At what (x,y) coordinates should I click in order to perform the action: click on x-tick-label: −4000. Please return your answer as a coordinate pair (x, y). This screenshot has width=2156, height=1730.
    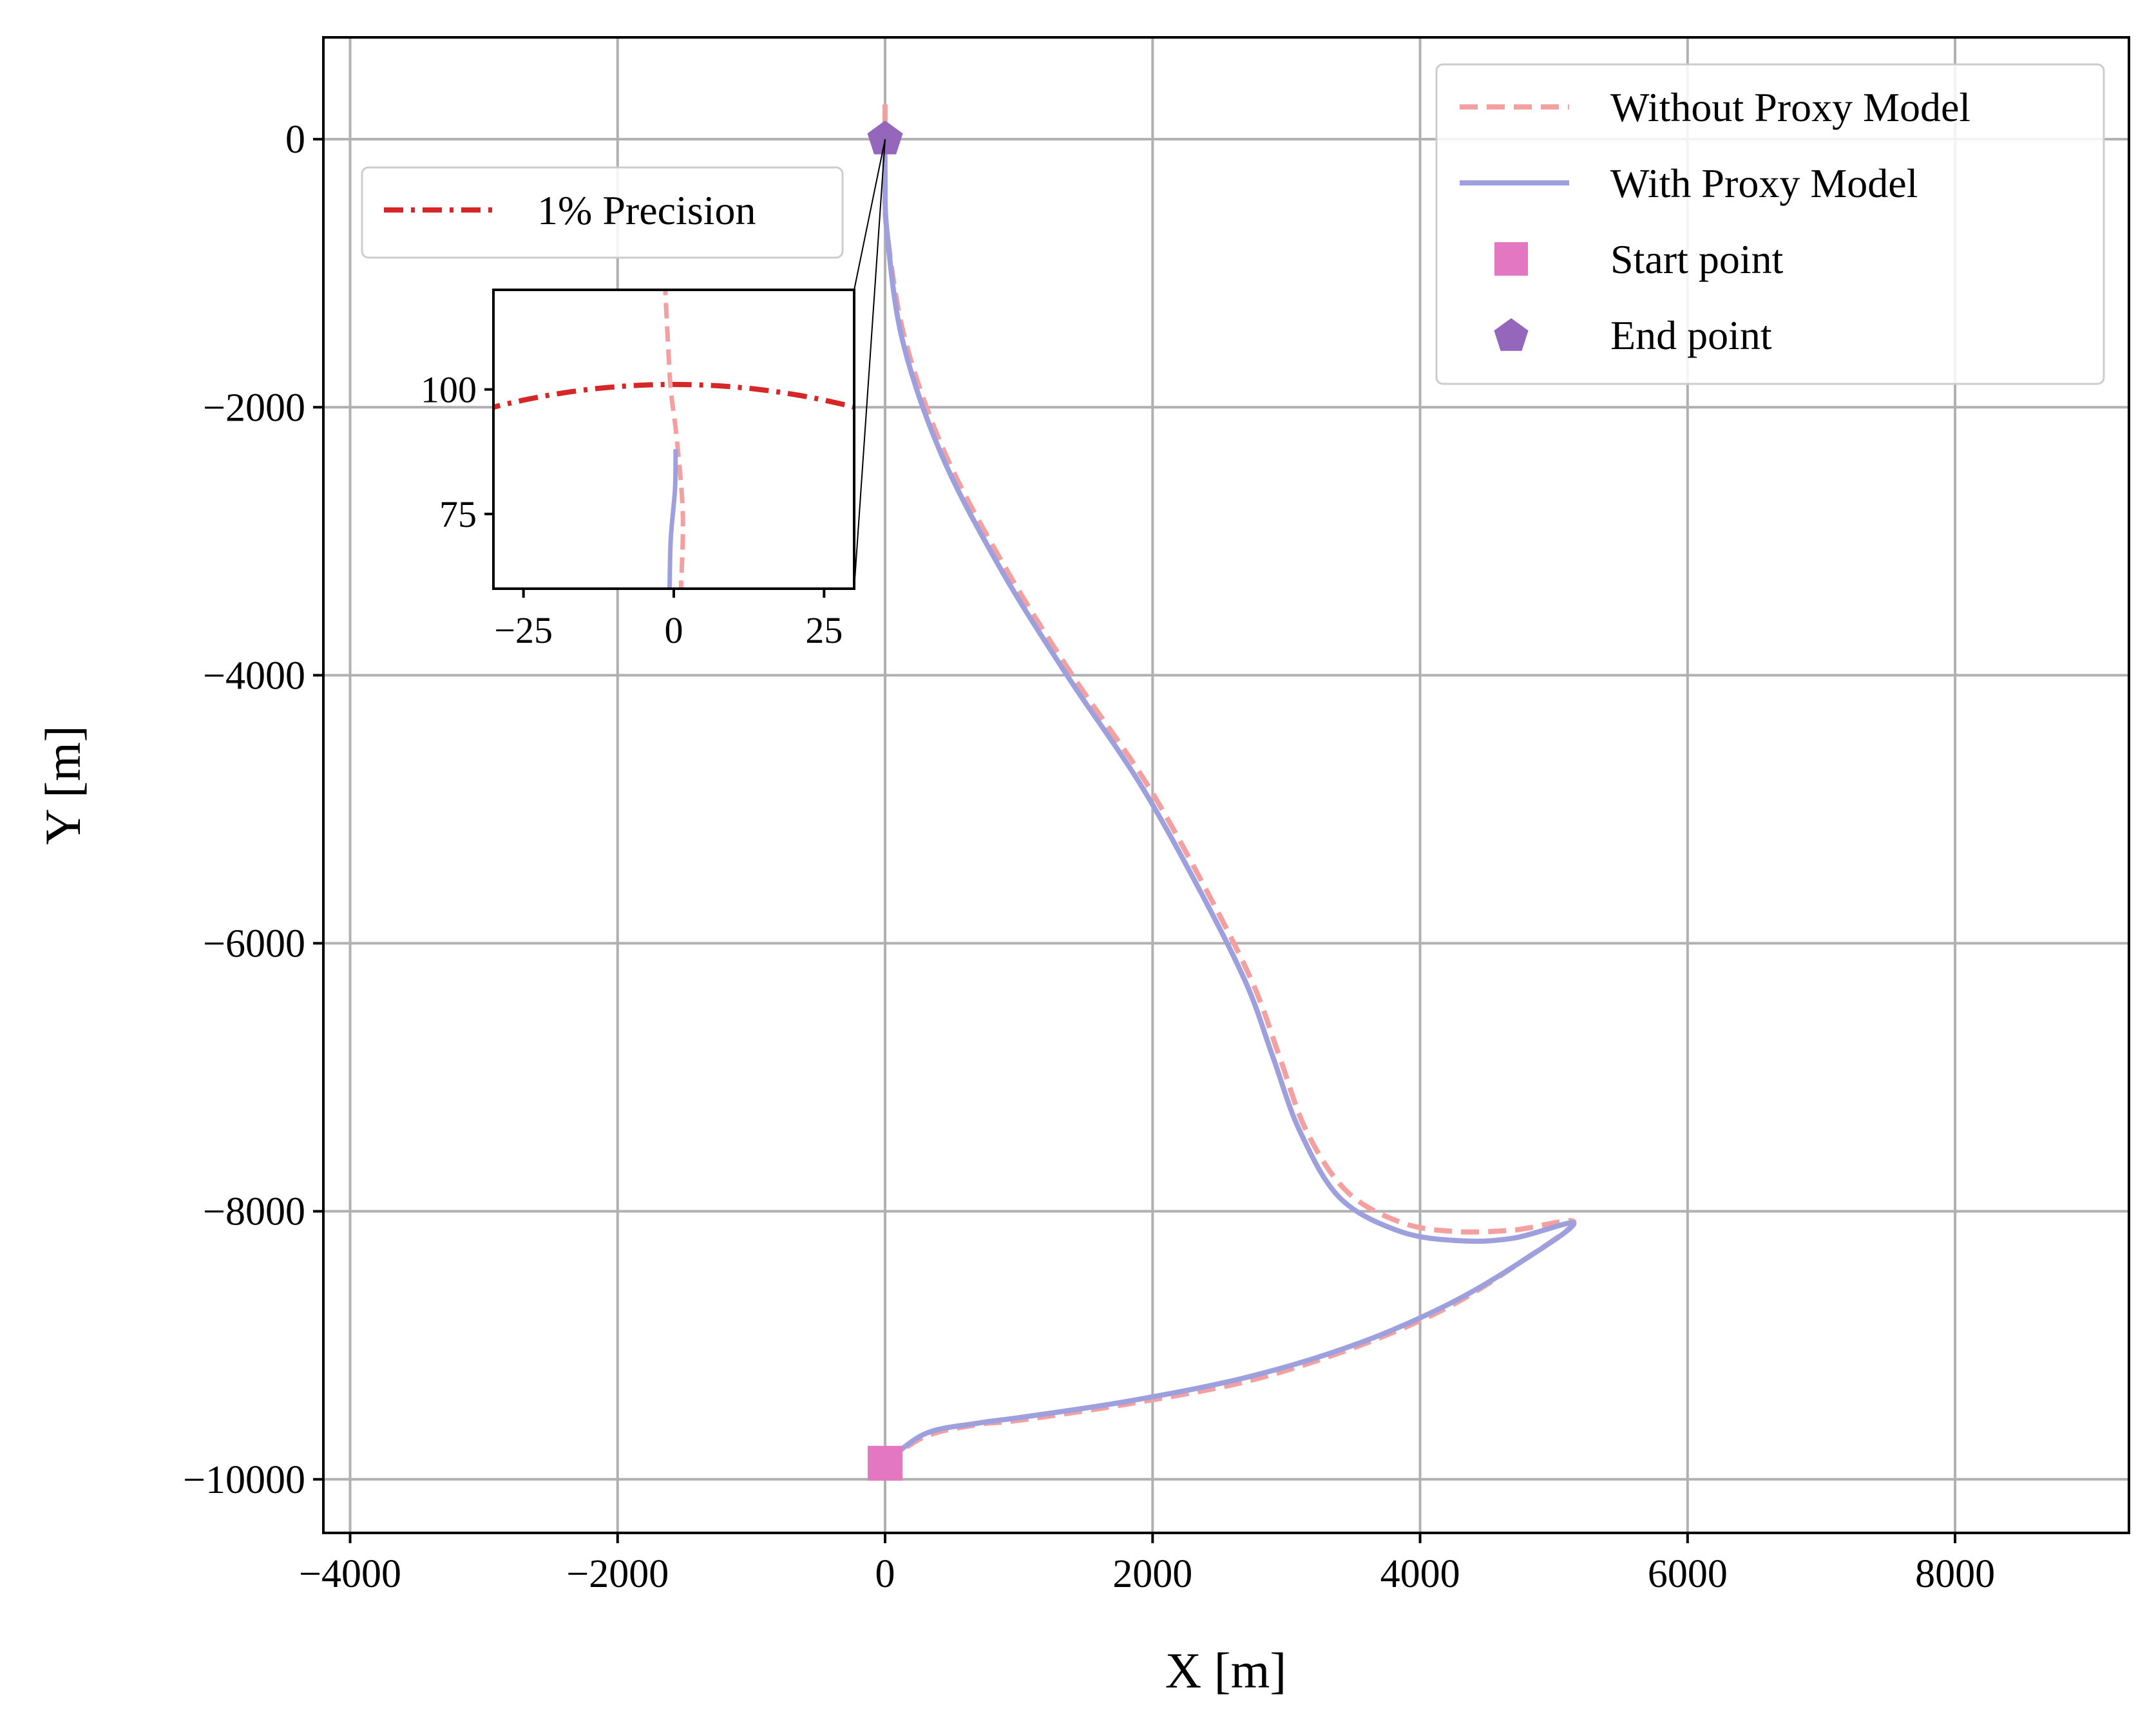
    Looking at the image, I should click on (350, 1574).